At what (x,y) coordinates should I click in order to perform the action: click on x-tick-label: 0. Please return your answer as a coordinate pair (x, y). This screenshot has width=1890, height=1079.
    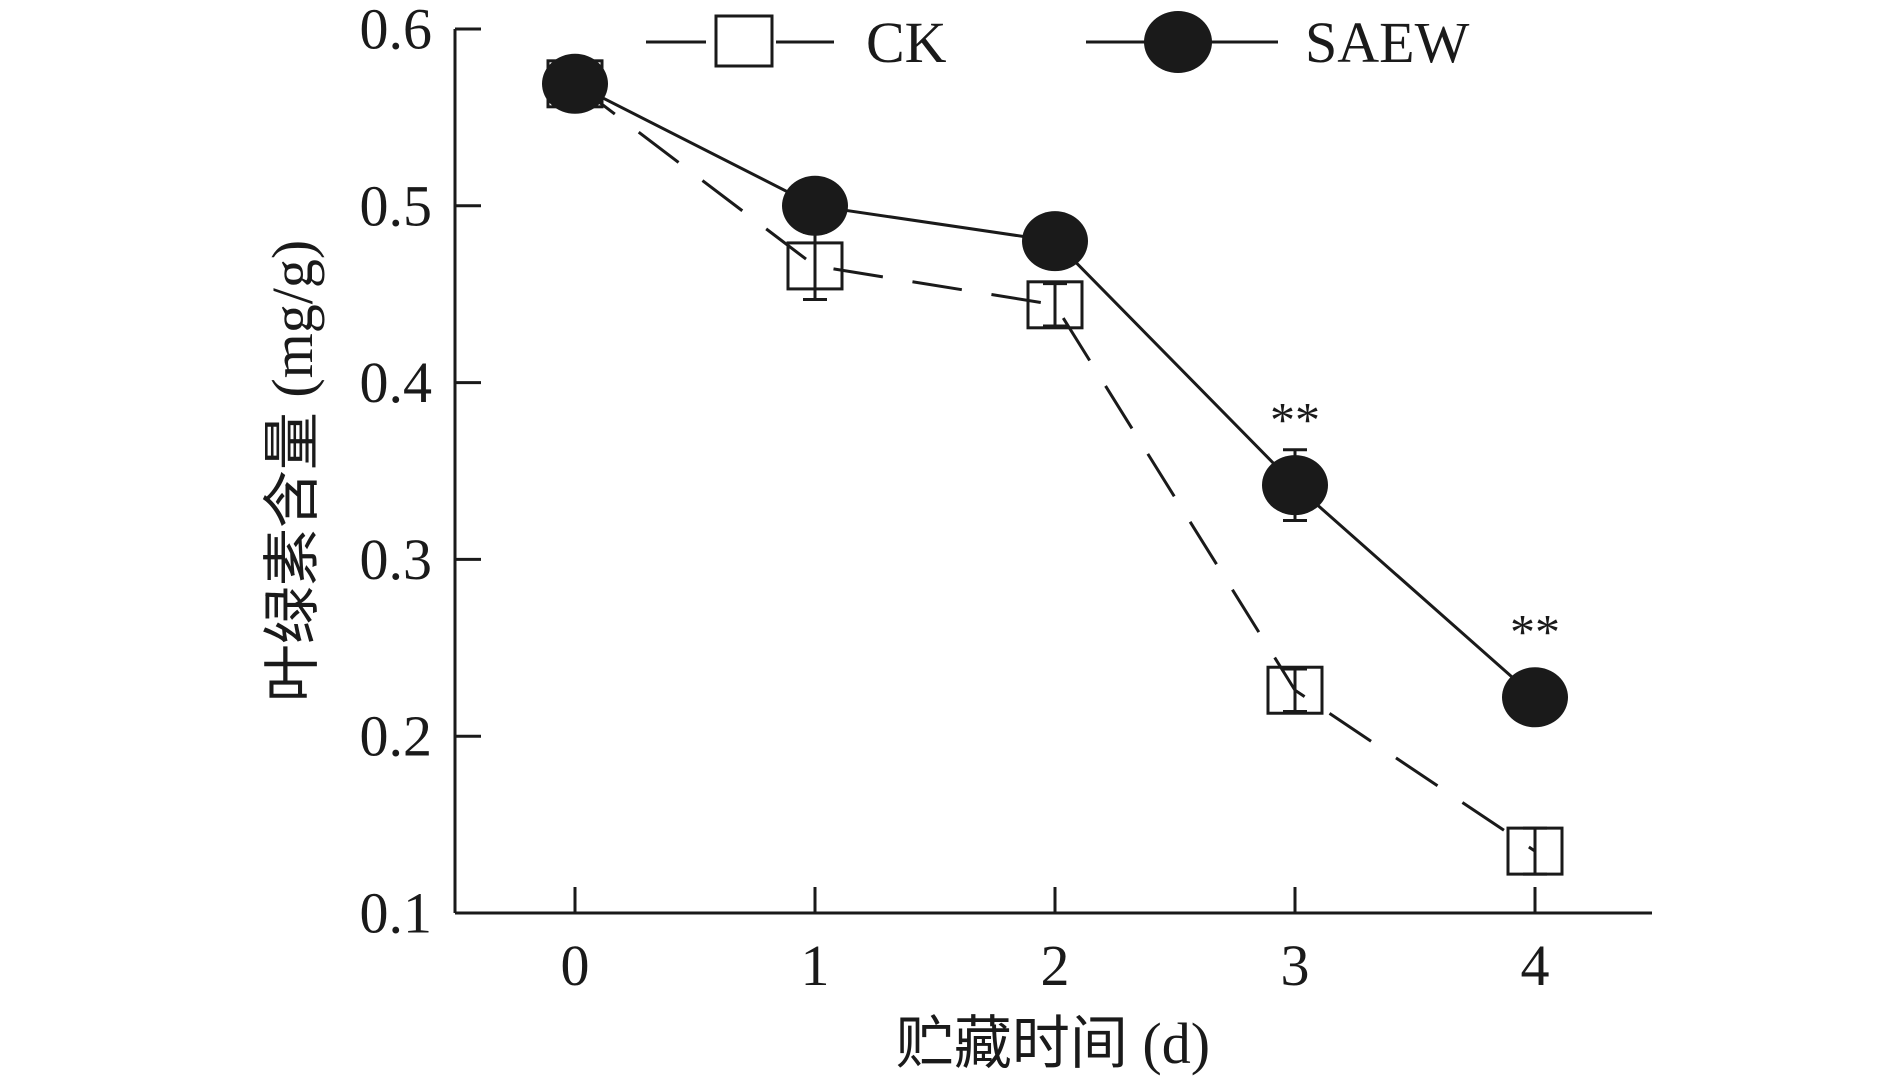
    Looking at the image, I should click on (575, 965).